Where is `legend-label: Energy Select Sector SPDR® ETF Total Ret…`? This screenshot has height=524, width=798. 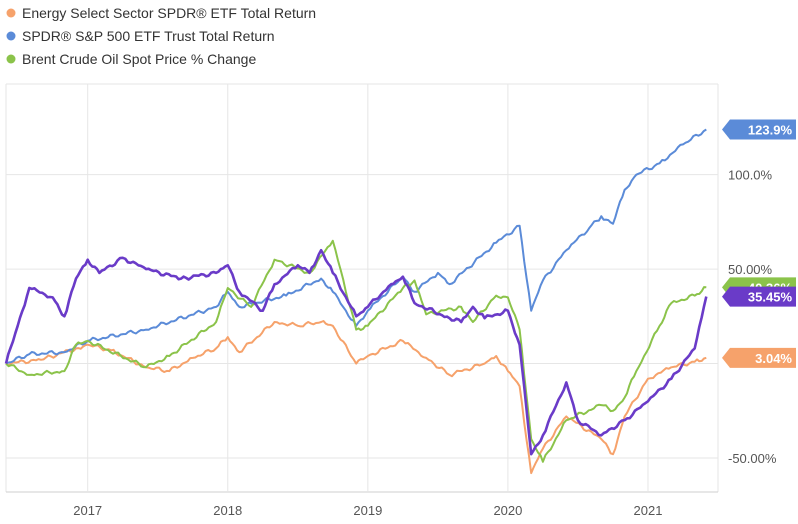 legend-label: Energy Select Sector SPDR® ETF Total Ret… is located at coordinates (169, 13).